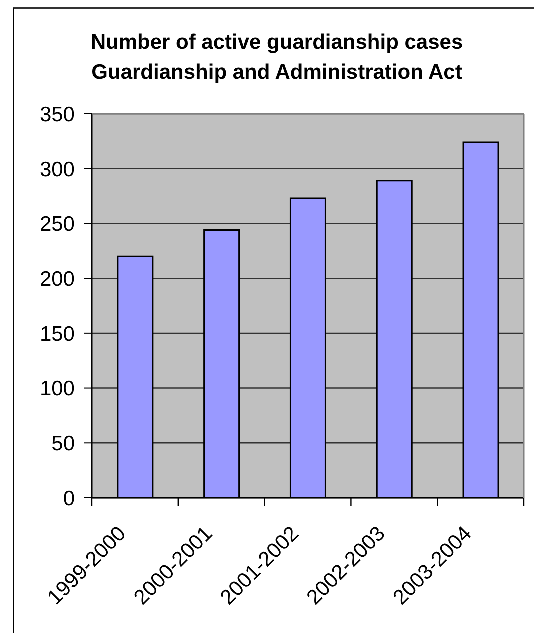 This screenshot has width=534, height=633. I want to click on y-tick-label: 300, so click(57, 170).